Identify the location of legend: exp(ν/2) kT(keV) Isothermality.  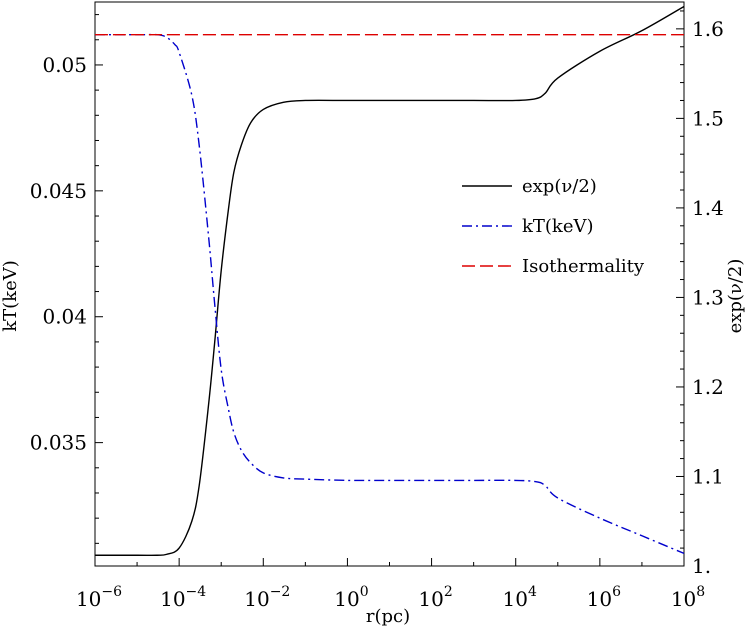
(553, 226).